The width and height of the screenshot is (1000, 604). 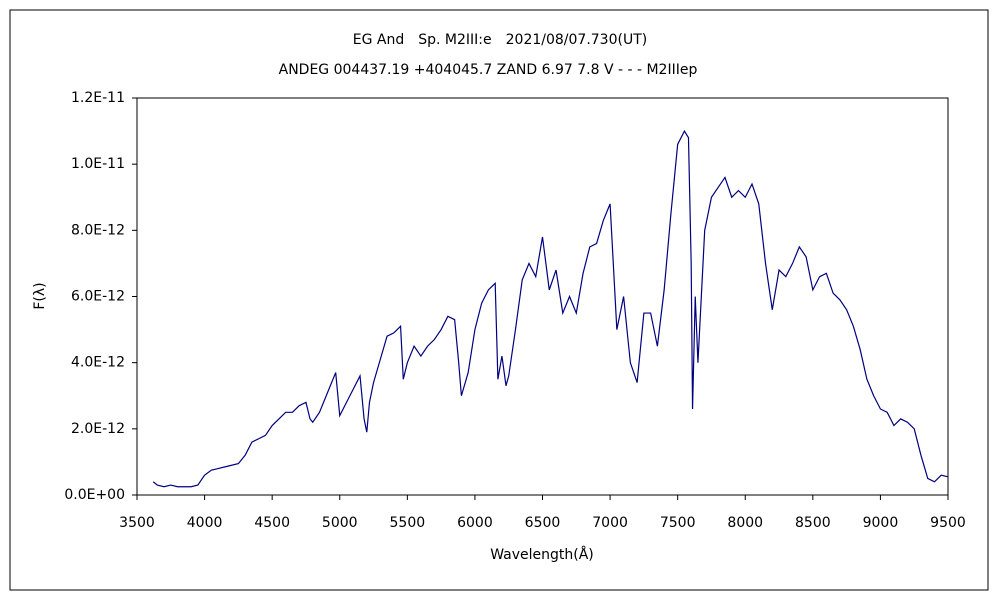 What do you see at coordinates (98, 164) in the screenshot?
I see `y-tick-label: 1.0E-11` at bounding box center [98, 164].